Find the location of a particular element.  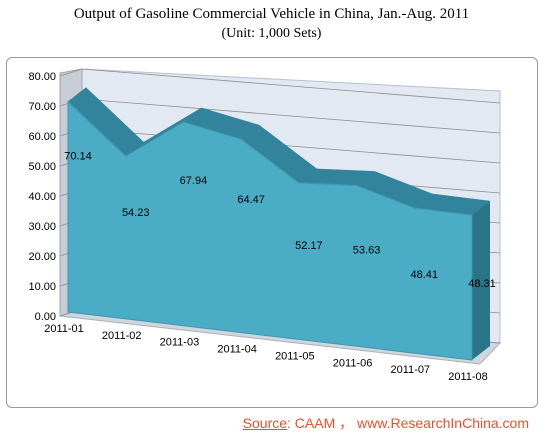

source-note: Source: CAAM ， www.ResearchInChina.com is located at coordinates (386, 423).